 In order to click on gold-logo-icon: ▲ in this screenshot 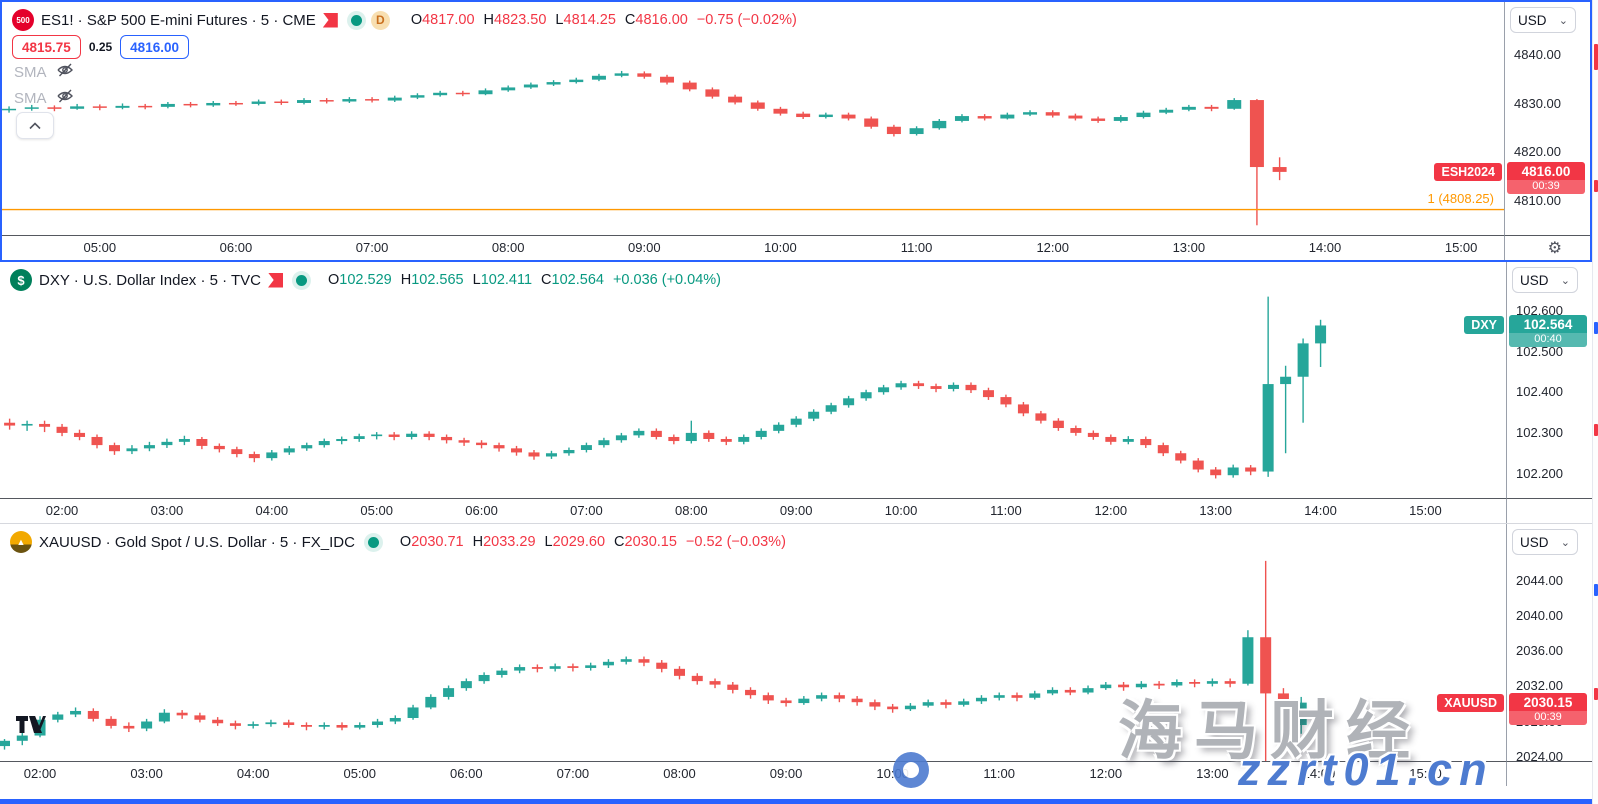, I will do `click(21, 542)`.